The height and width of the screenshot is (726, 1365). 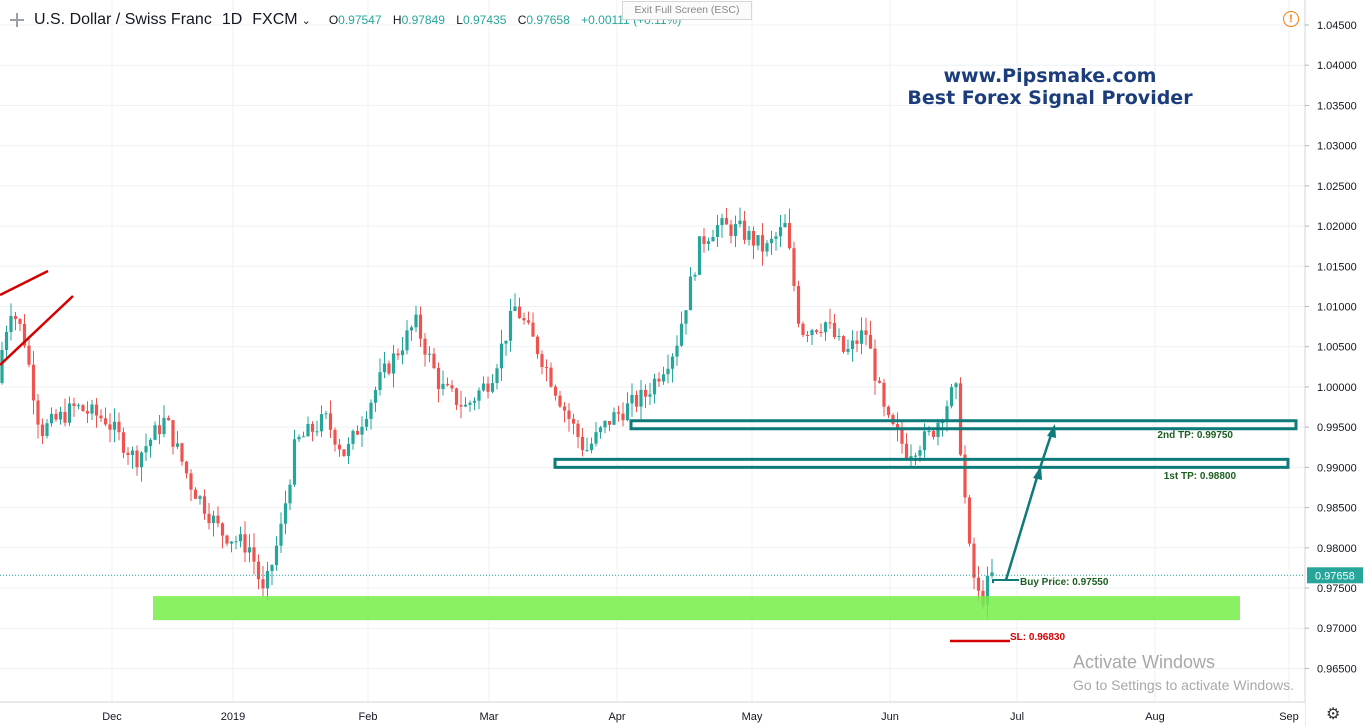 What do you see at coordinates (1050, 98) in the screenshot?
I see `watermark-tagline: Best Forex Signal Provider` at bounding box center [1050, 98].